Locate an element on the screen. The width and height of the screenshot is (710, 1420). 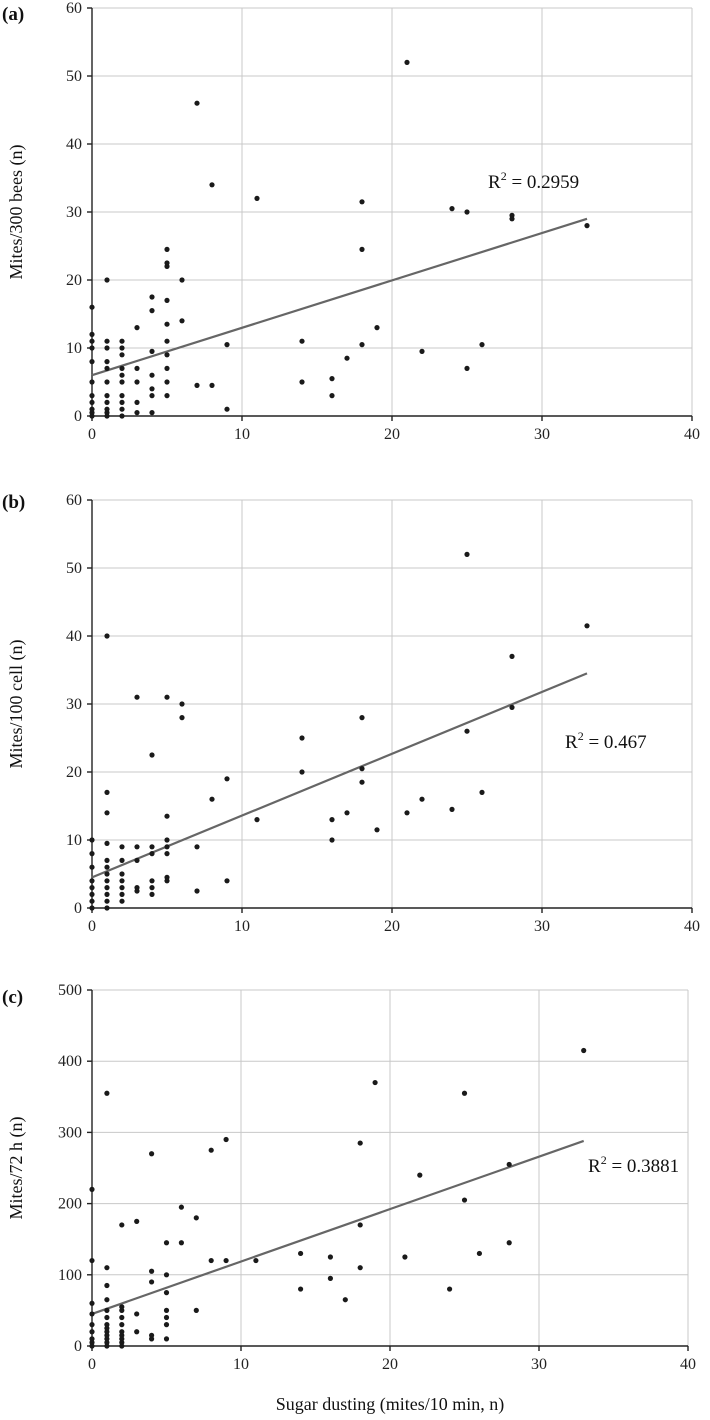
x-tick-label: 10 is located at coordinates (242, 926).